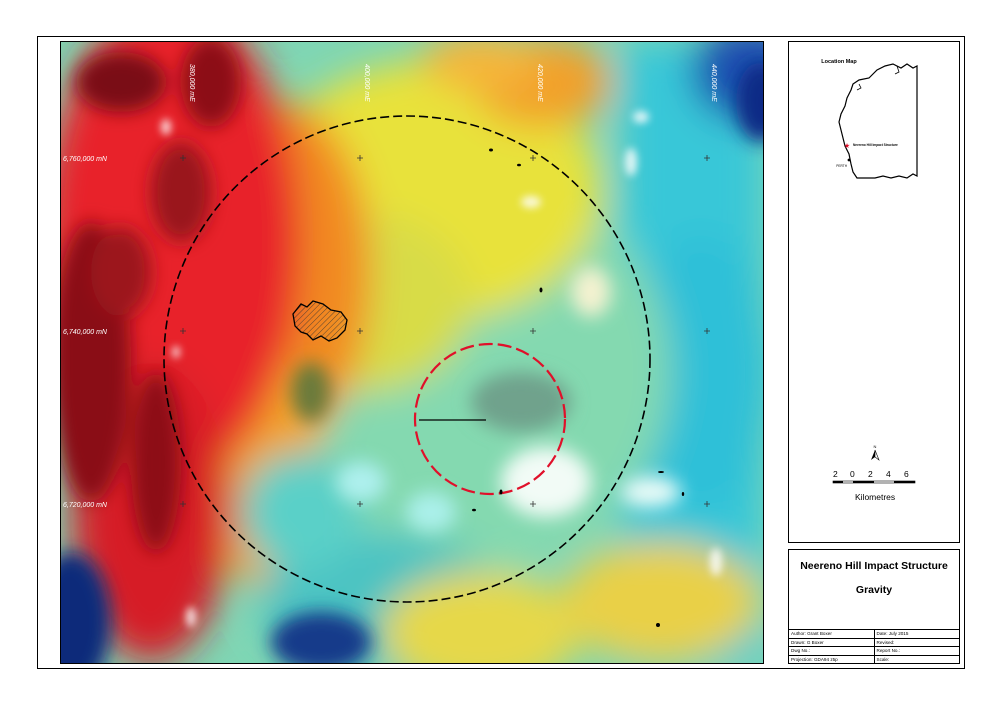  Describe the element at coordinates (191, 83) in the screenshot. I see `easting-label-380000: 380,000 mE` at that location.